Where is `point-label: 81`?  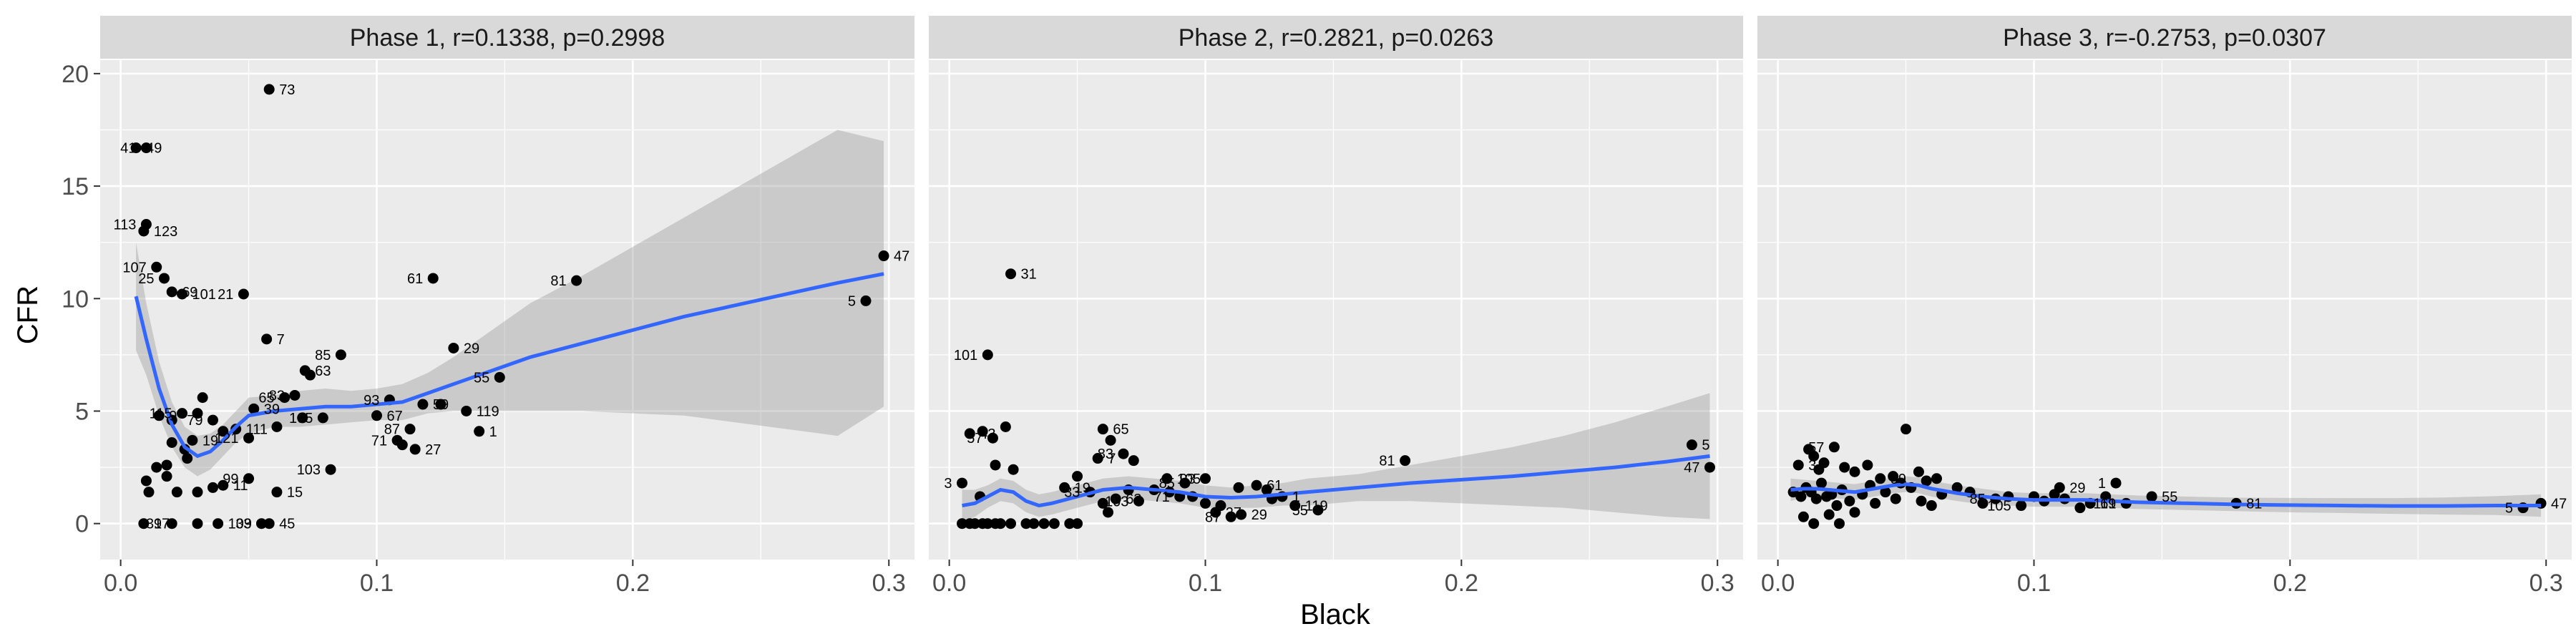 point-label: 81 is located at coordinates (1387, 461).